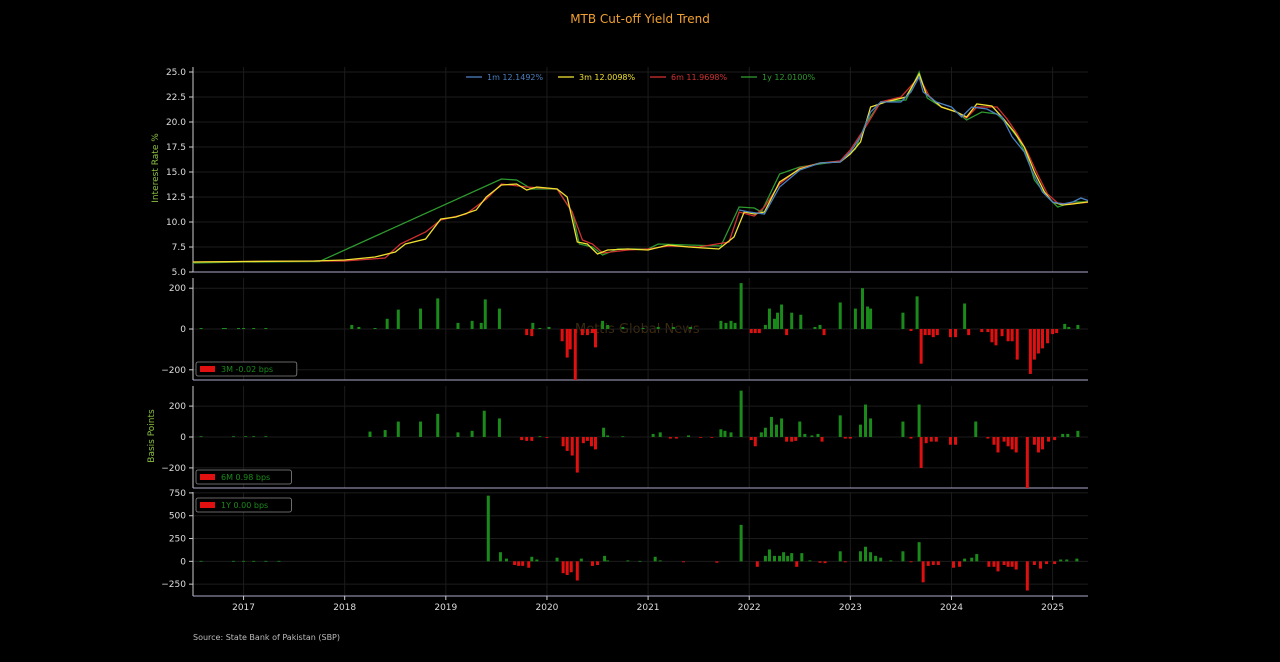 This screenshot has height=662, width=1280. What do you see at coordinates (177, 494) in the screenshot?
I see `y-tick-label: 750` at bounding box center [177, 494].